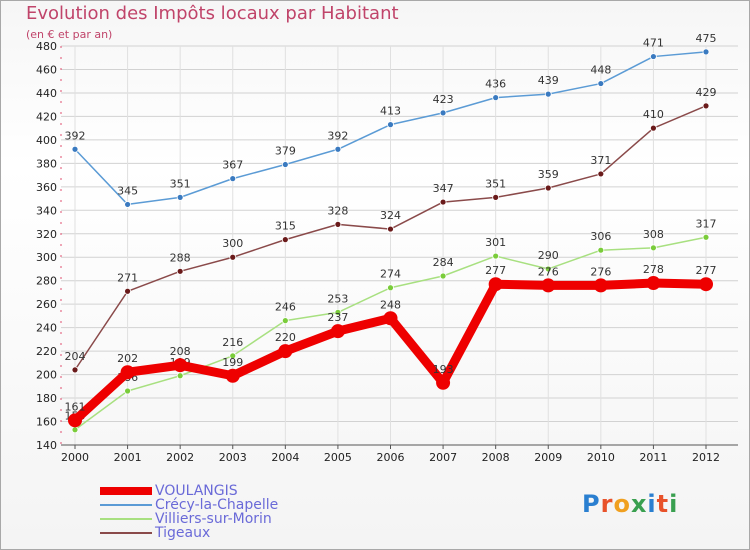  I want to click on data-label-voulangis: 248, so click(390, 304).